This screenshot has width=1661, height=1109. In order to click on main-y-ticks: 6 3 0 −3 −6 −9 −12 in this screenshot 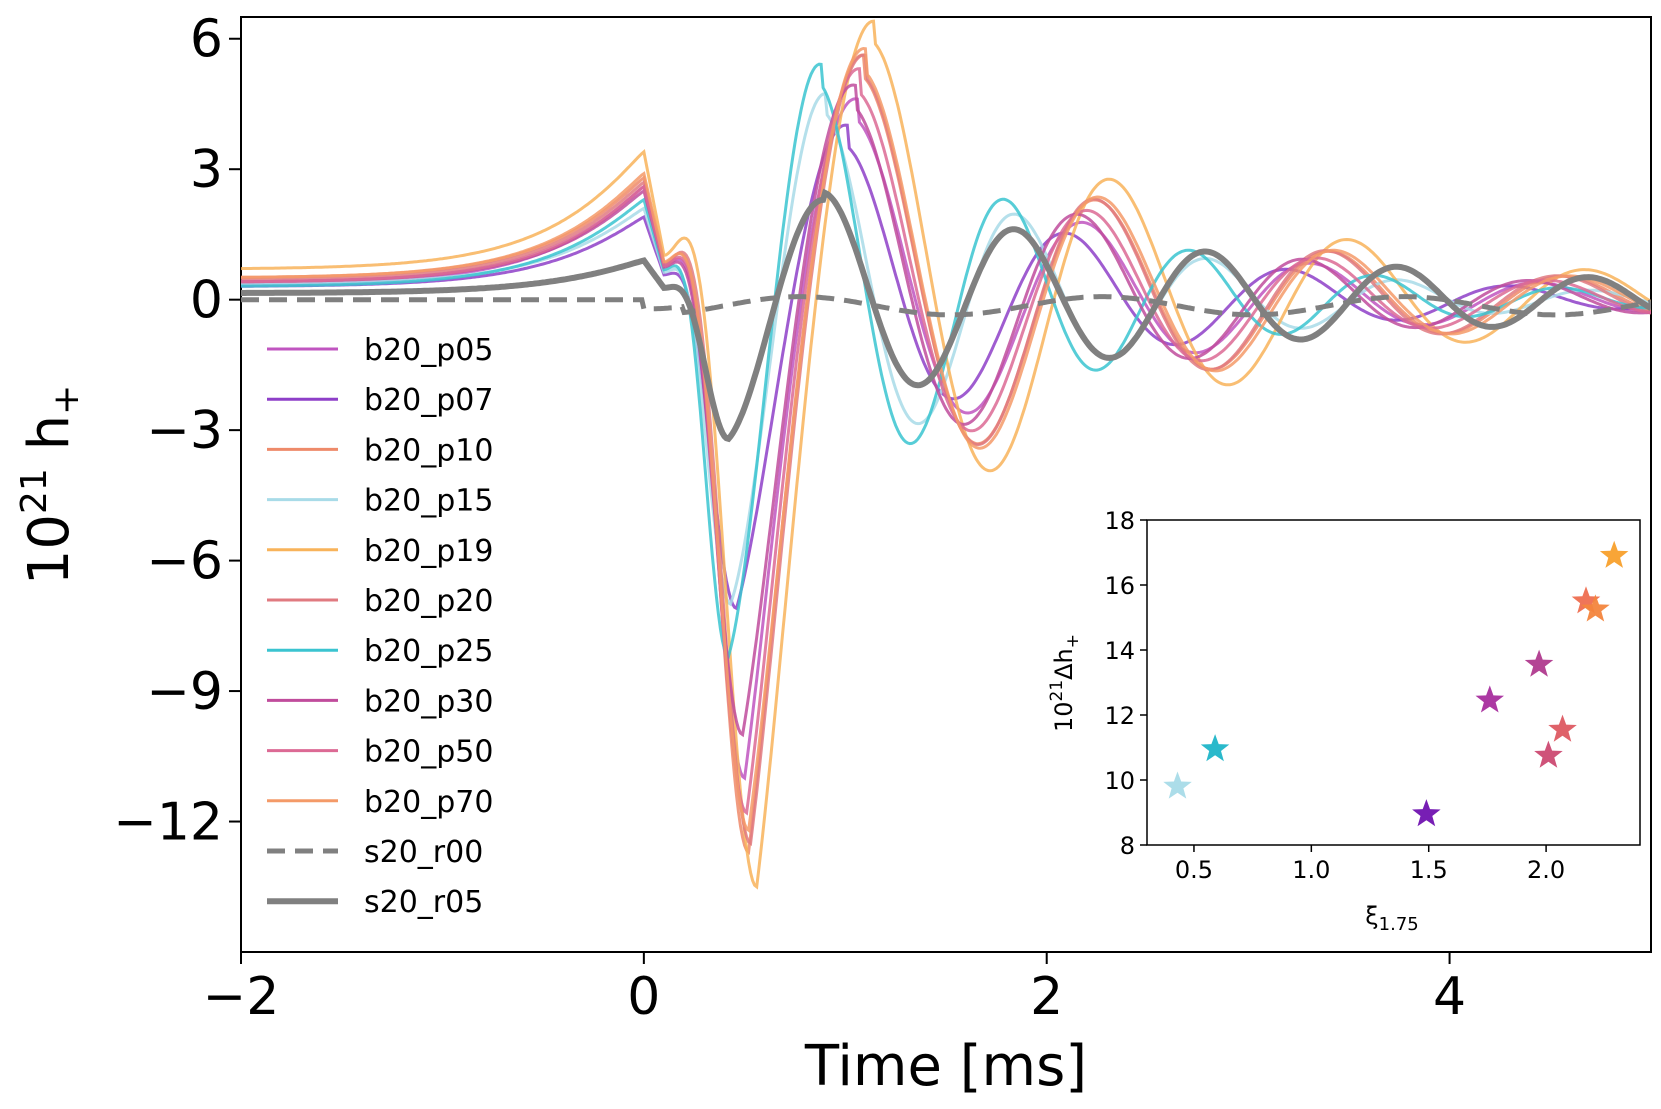, I will do `click(177, 431)`.